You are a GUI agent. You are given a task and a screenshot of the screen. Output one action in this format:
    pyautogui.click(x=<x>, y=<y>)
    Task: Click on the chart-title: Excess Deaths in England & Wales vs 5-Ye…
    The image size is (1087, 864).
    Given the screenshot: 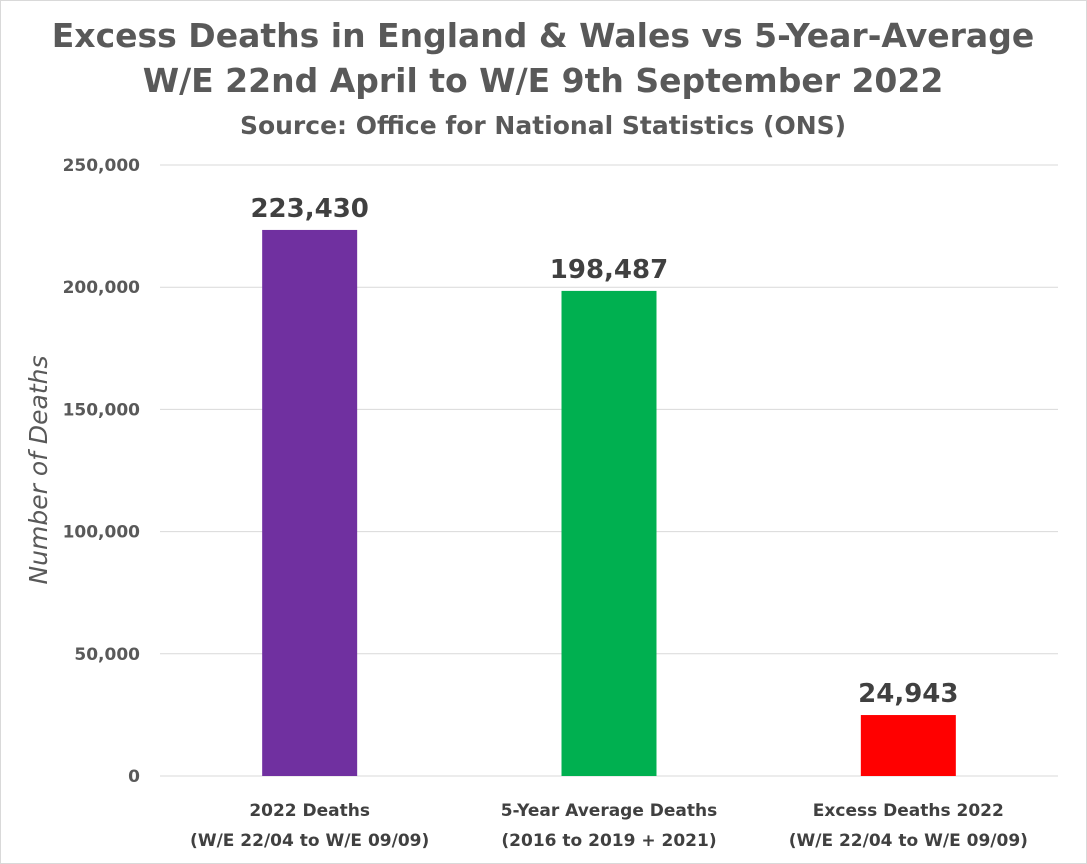 What is the action you would take?
    pyautogui.click(x=543, y=35)
    